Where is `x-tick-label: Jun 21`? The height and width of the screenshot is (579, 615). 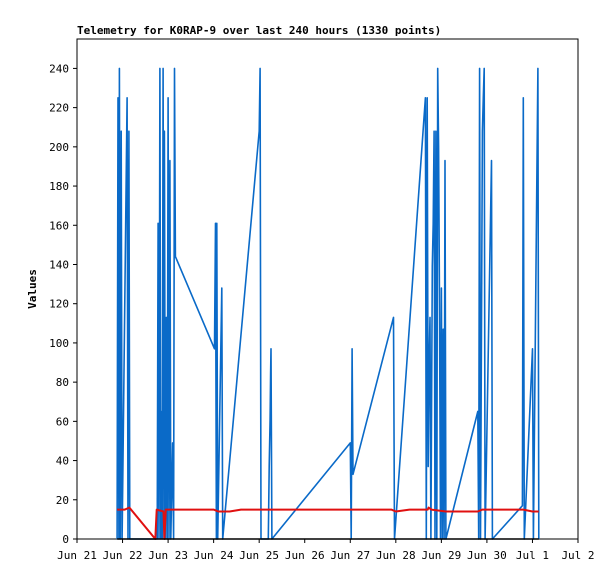 x-tick-label: Jun 21 is located at coordinates (77, 555).